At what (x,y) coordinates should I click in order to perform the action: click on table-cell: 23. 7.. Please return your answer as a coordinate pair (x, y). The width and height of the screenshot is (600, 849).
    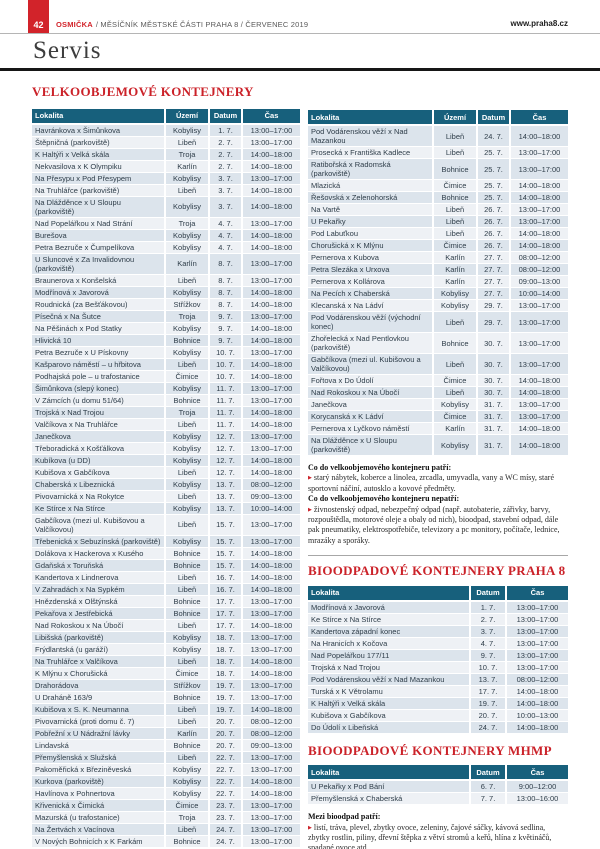
    Looking at the image, I should click on (225, 805).